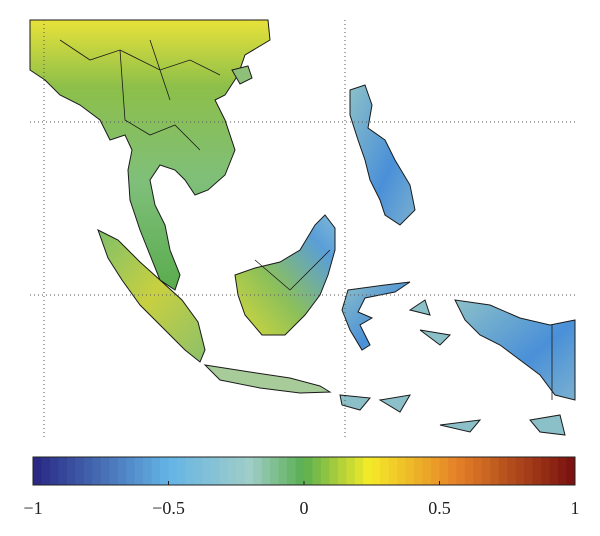  I want to click on new-guinea, so click(515, 350).